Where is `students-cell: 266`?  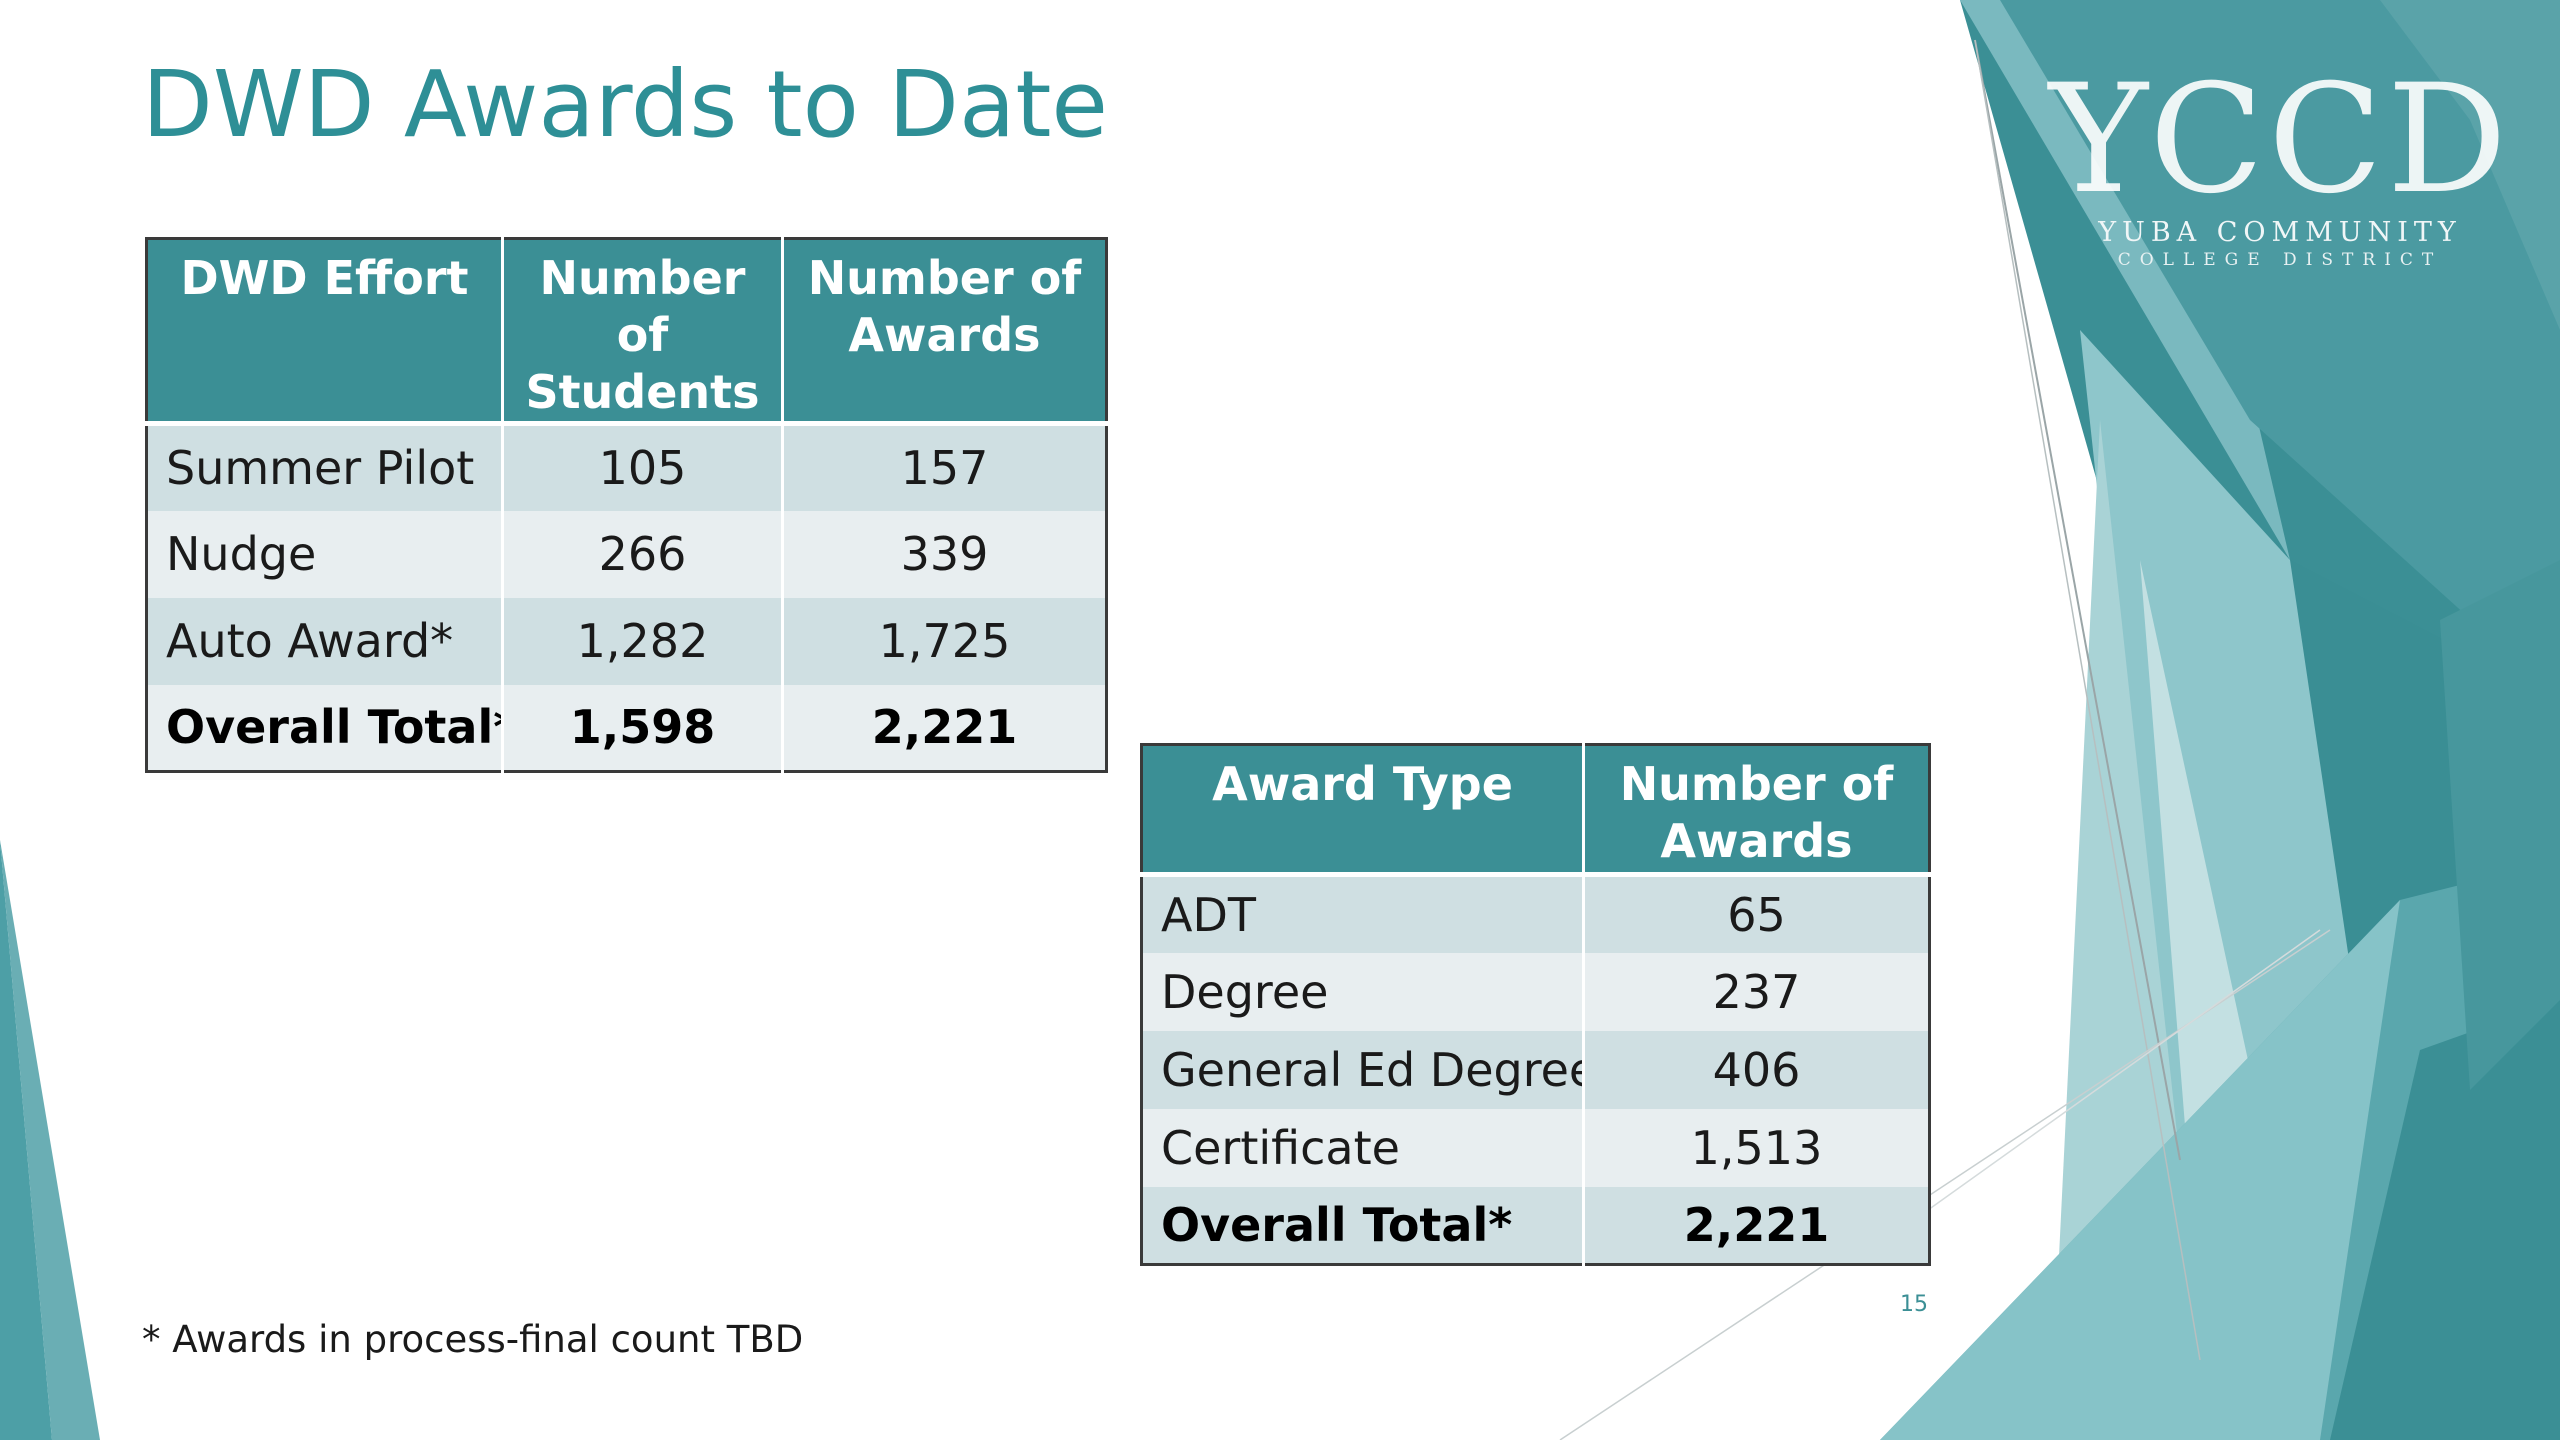
students-cell: 266 is located at coordinates (642, 554).